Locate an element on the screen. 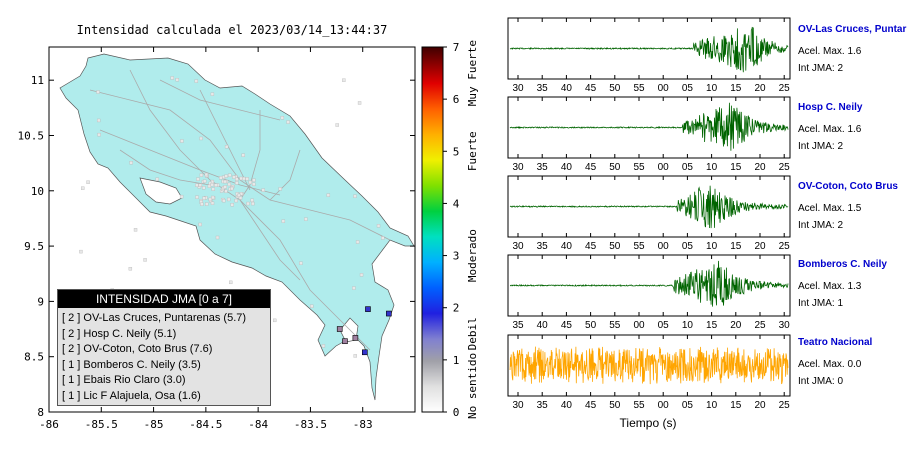 The image size is (910, 460). seismogram-tick-label: 50 is located at coordinates (615, 246).